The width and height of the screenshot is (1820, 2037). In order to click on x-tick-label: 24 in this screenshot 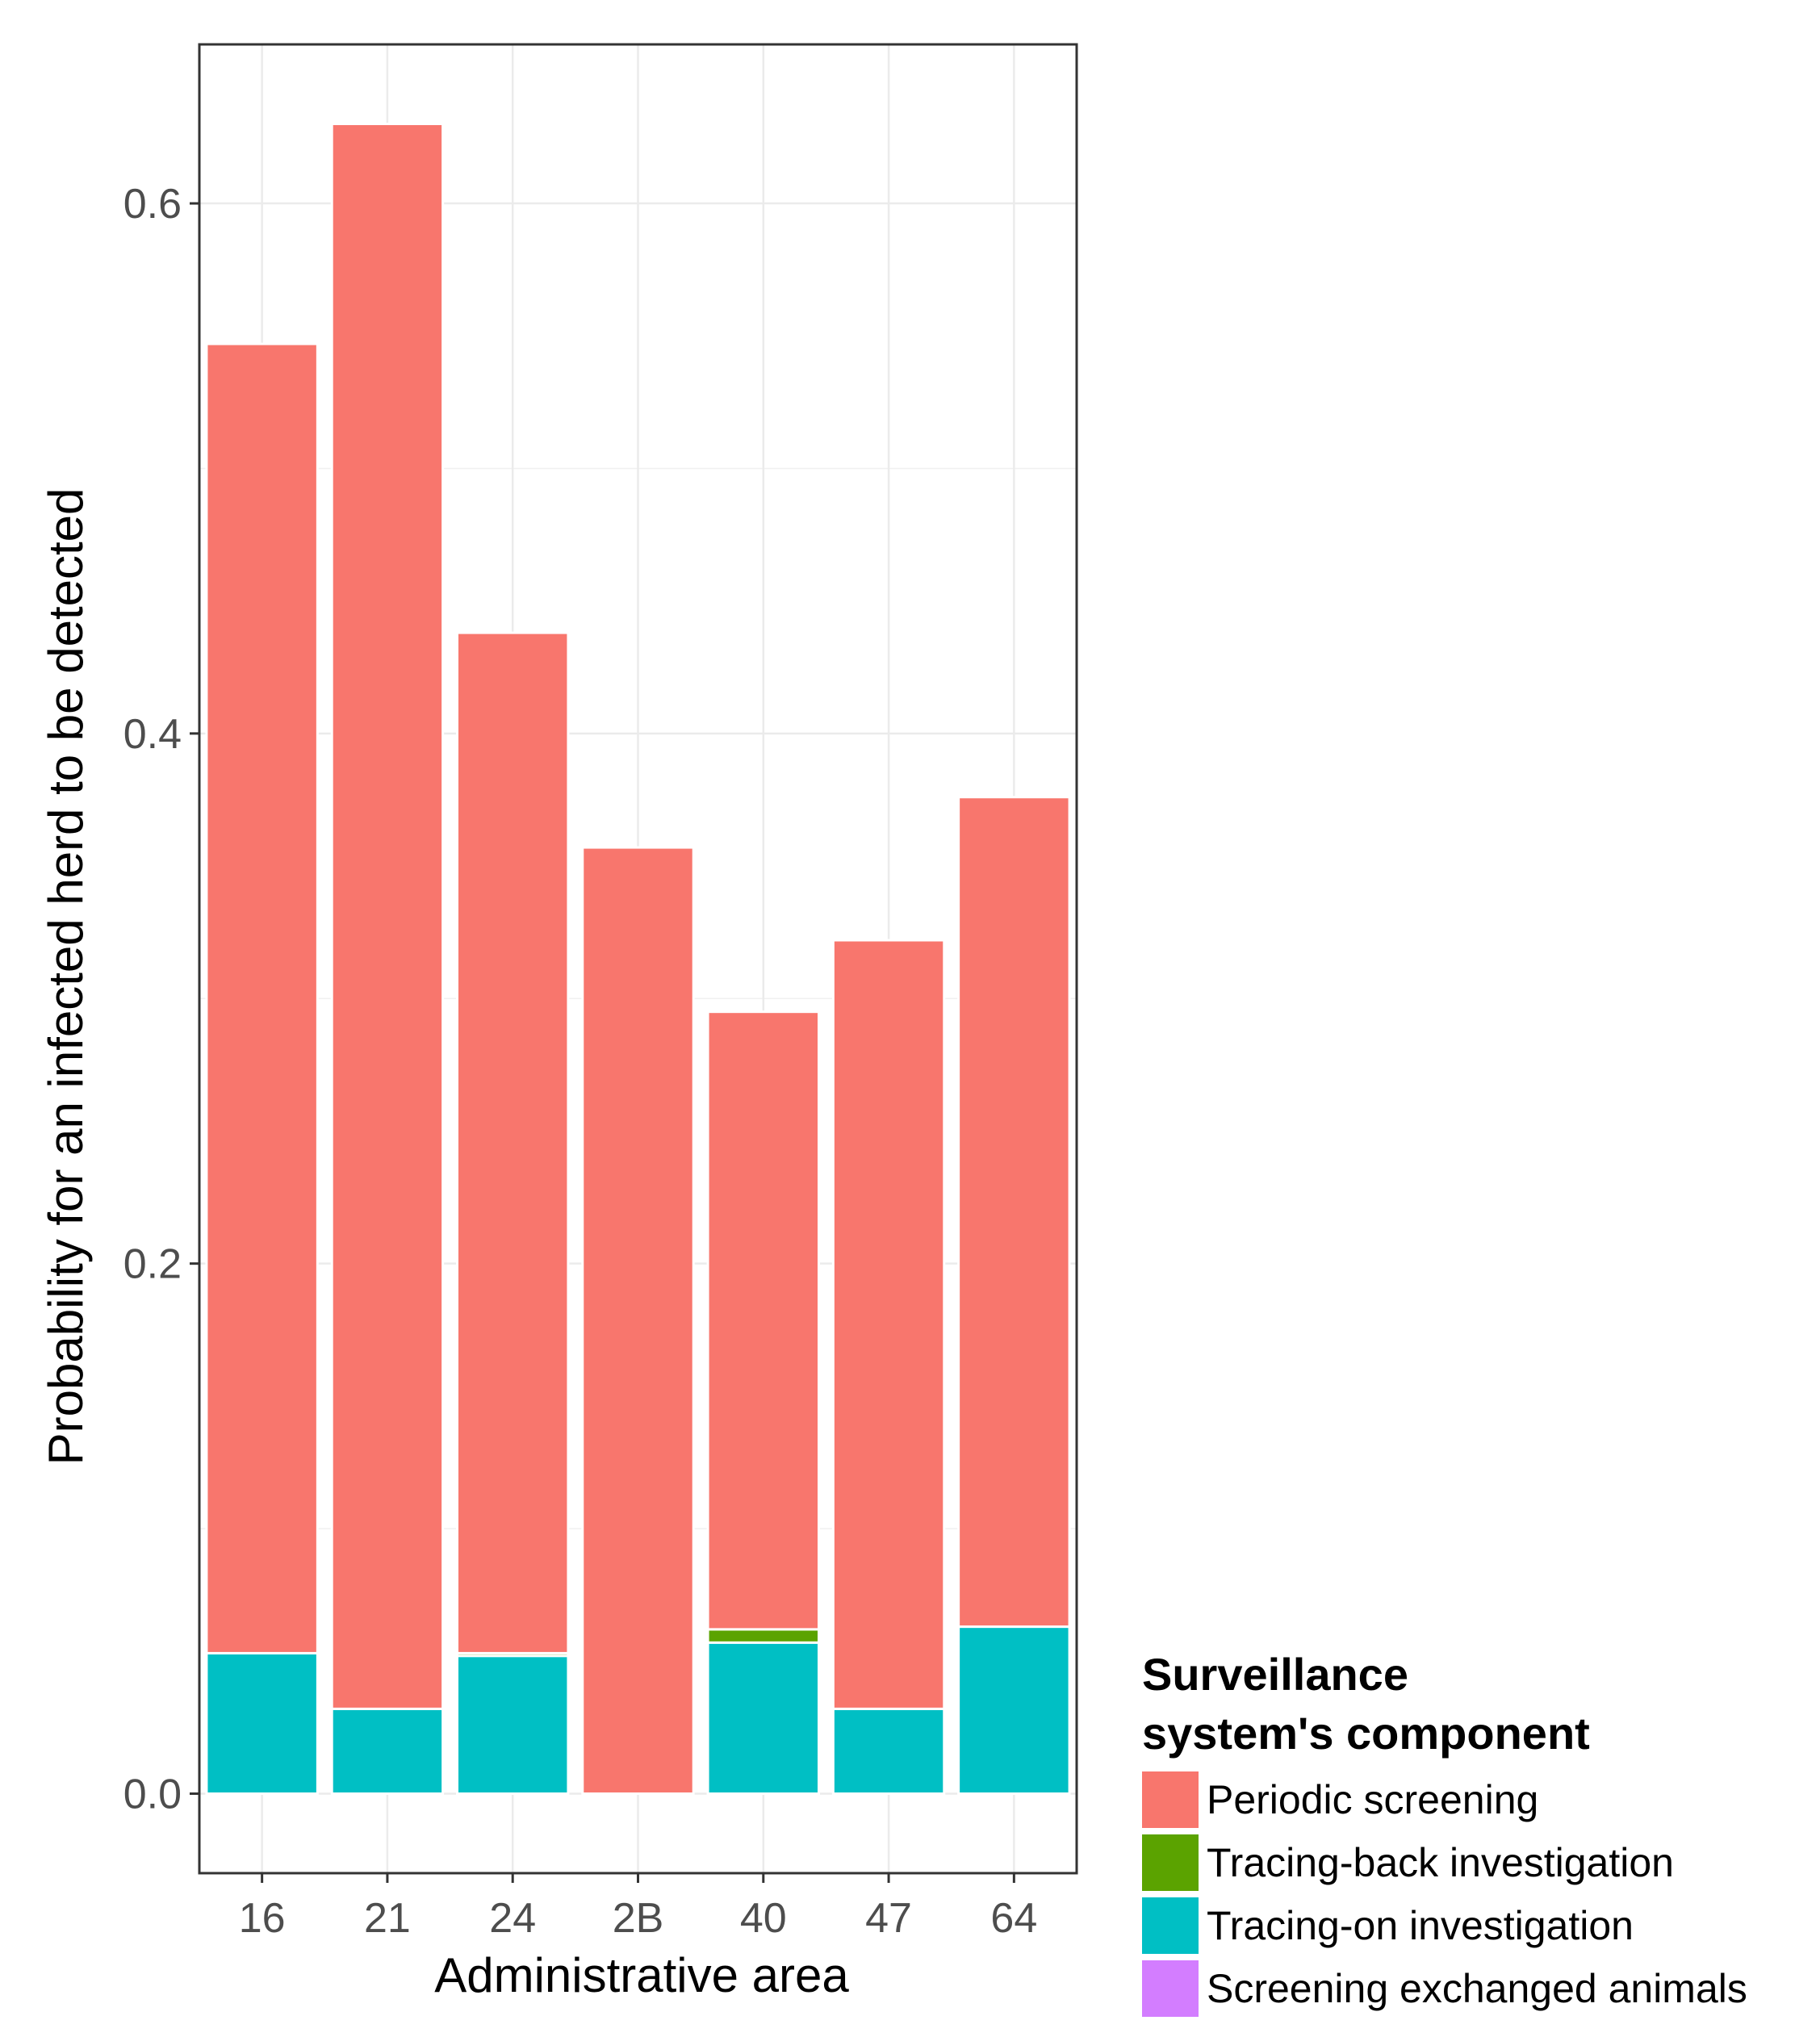, I will do `click(512, 1919)`.